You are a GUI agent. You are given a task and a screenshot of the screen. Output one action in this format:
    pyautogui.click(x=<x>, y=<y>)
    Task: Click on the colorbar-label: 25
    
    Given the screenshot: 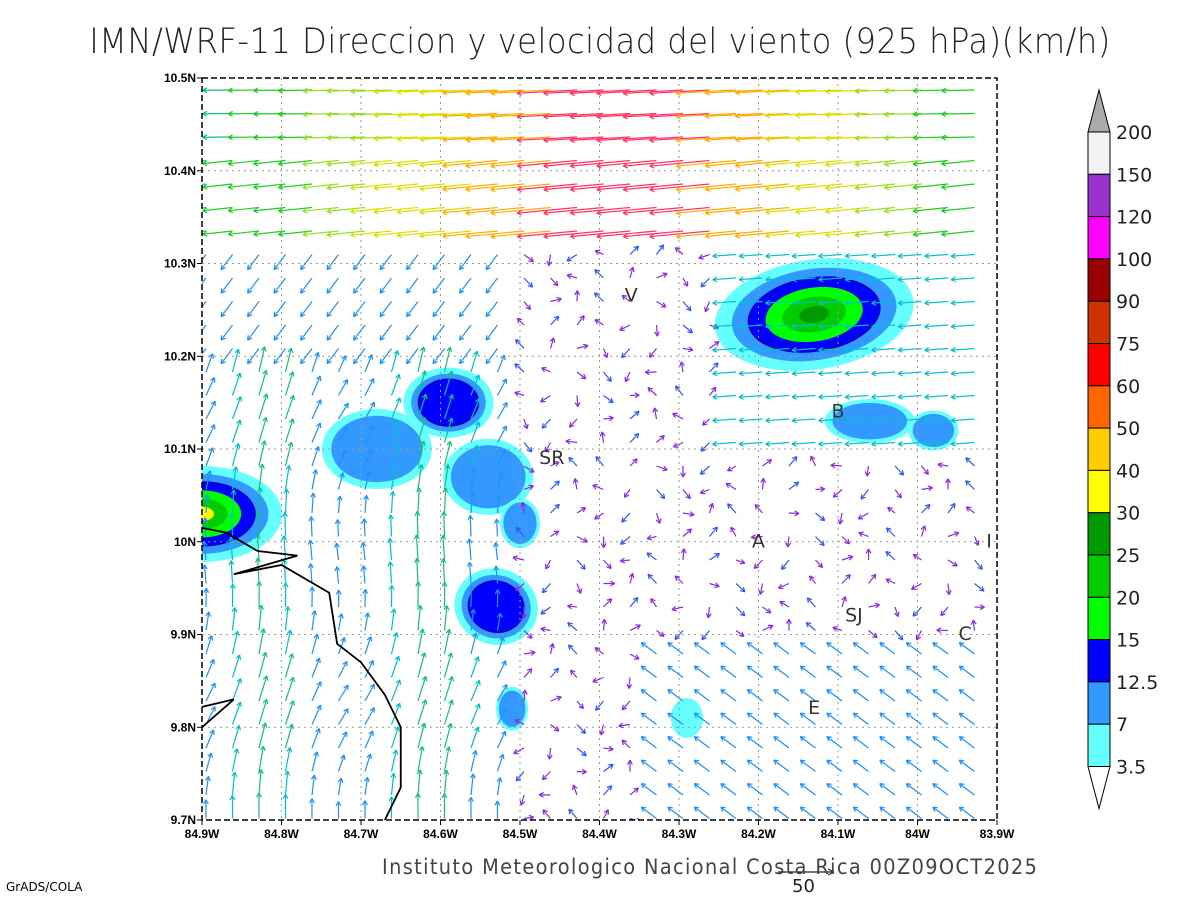 What is the action you would take?
    pyautogui.click(x=1128, y=556)
    